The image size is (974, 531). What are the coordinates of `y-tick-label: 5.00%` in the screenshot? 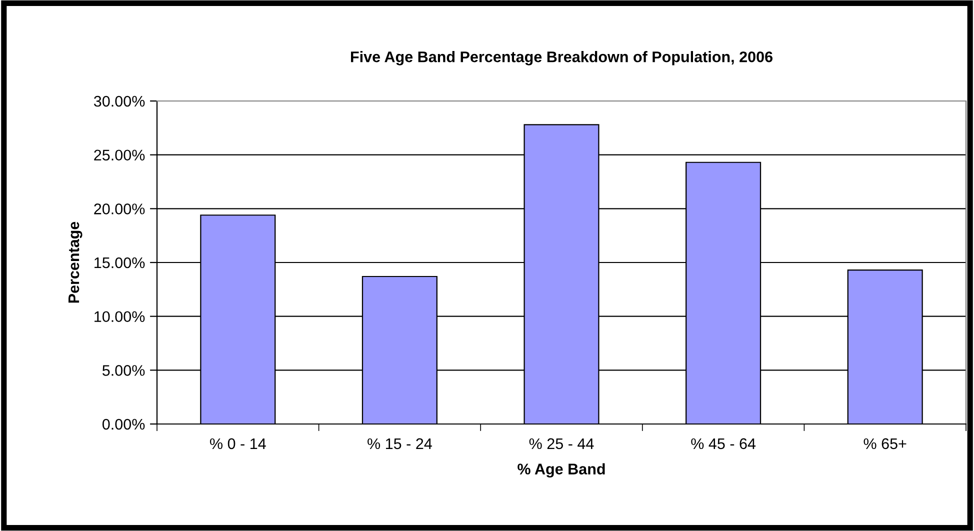 It's located at (123, 370).